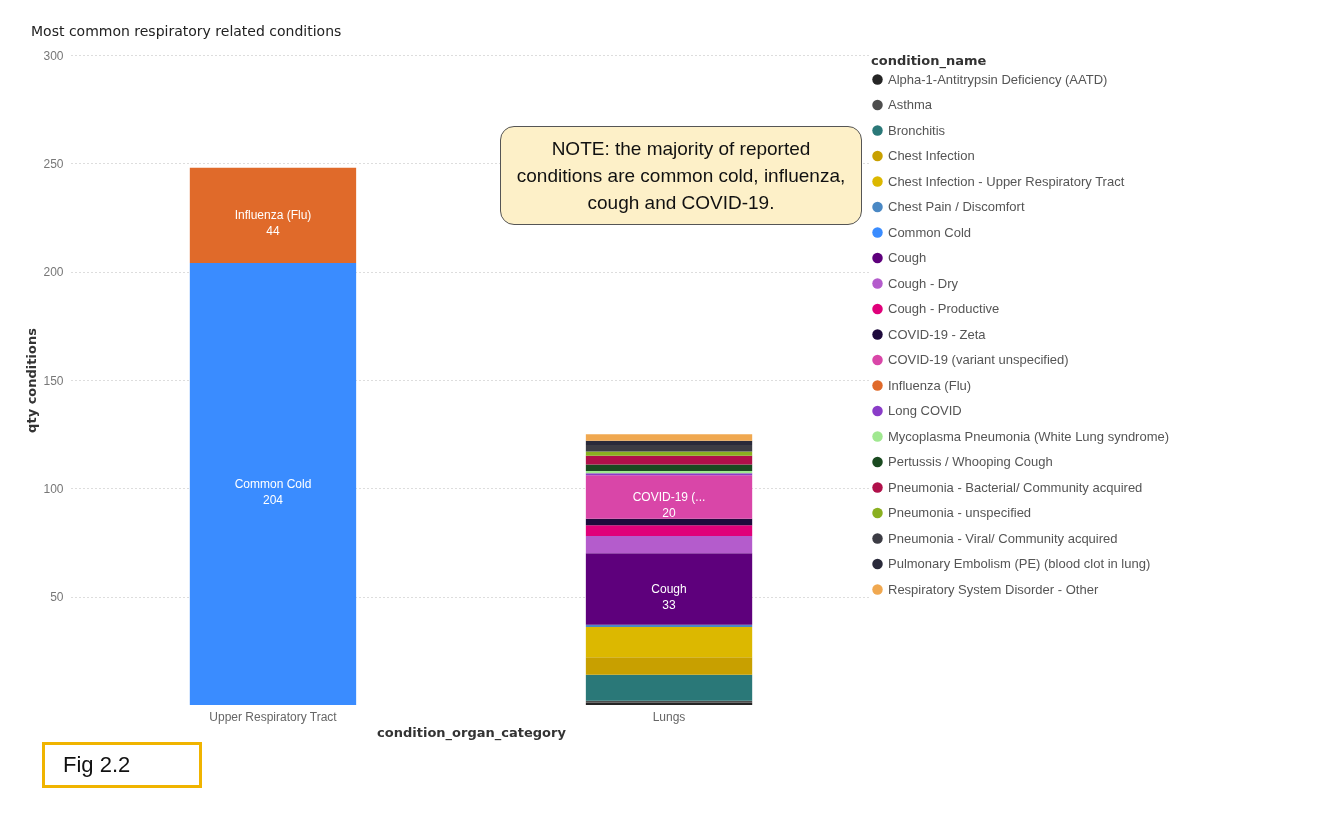 The height and width of the screenshot is (814, 1326). What do you see at coordinates (956, 206) in the screenshot?
I see `legend-label: Chest Pain / Discomfort` at bounding box center [956, 206].